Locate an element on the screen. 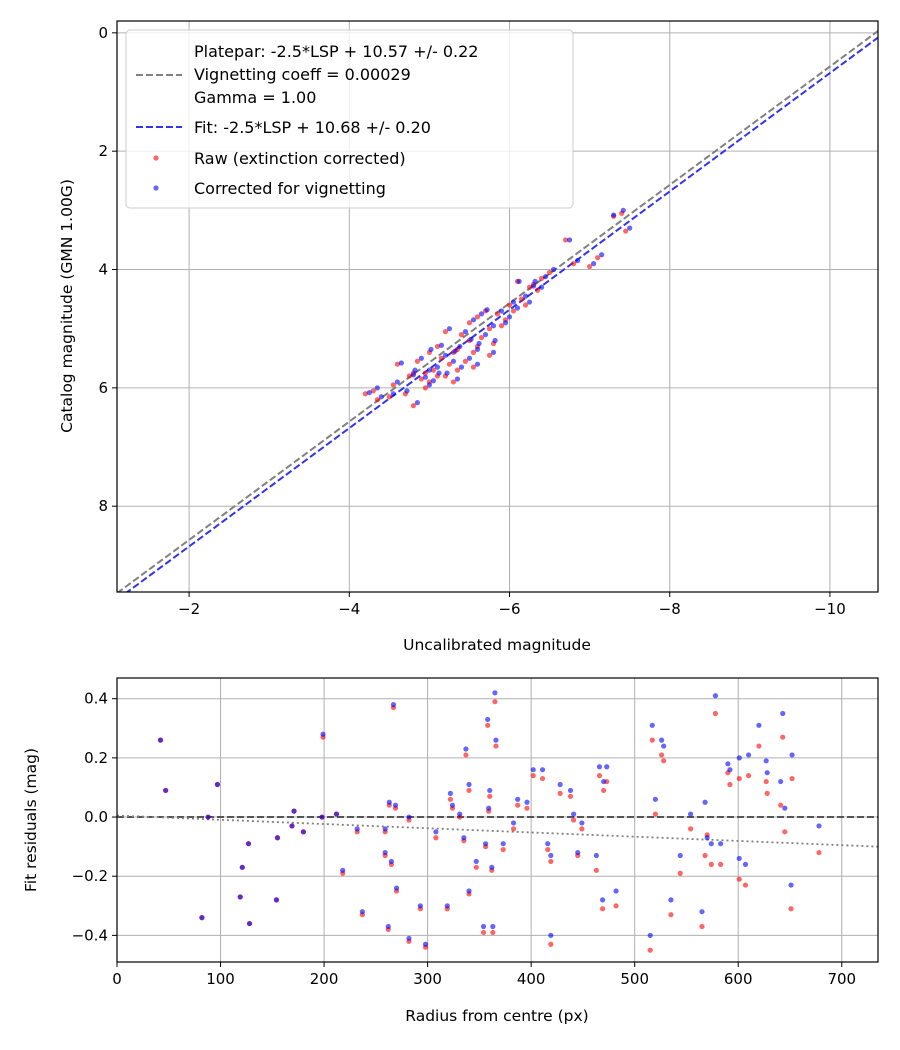  legend-fit-label: Fit: -2.5*LSP + 10.68 +/- 0.20 is located at coordinates (312, 127).